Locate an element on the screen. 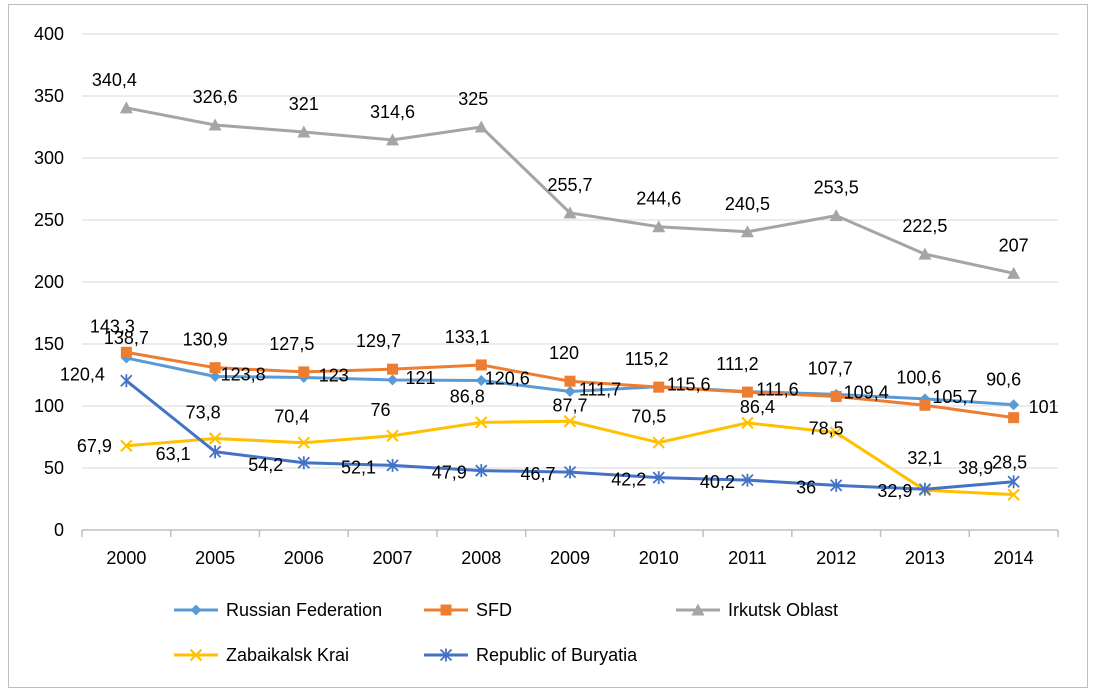 The image size is (1096, 696). data-label: 38,9 is located at coordinates (975, 468).